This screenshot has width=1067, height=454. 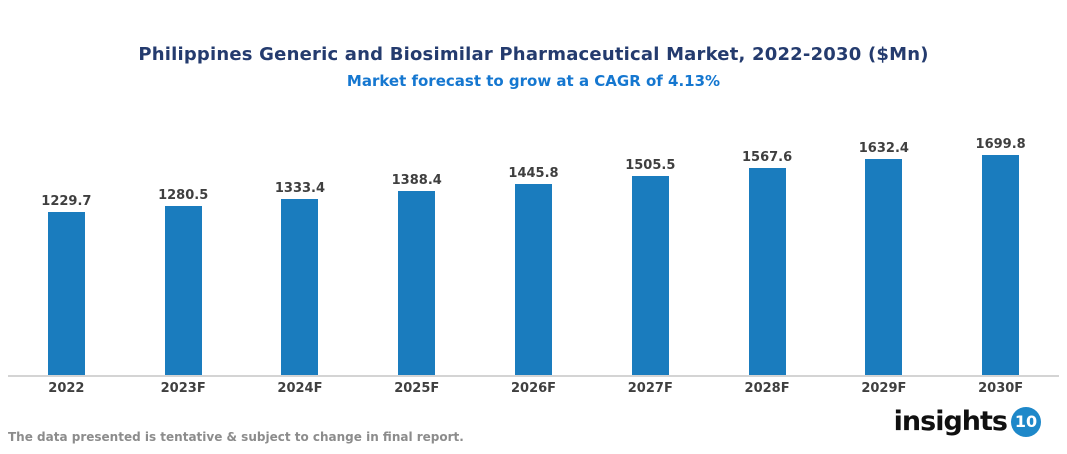 I want to click on x-axis-line, so click(x=533, y=376).